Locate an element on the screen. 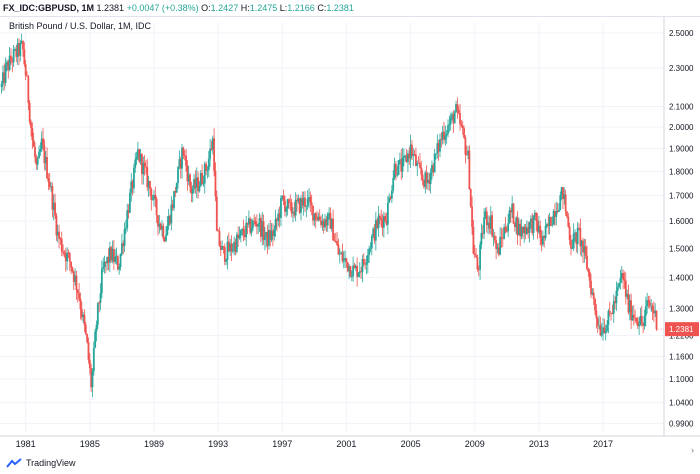 The width and height of the screenshot is (700, 474). y-tick-label: 2.3000 is located at coordinates (681, 68).